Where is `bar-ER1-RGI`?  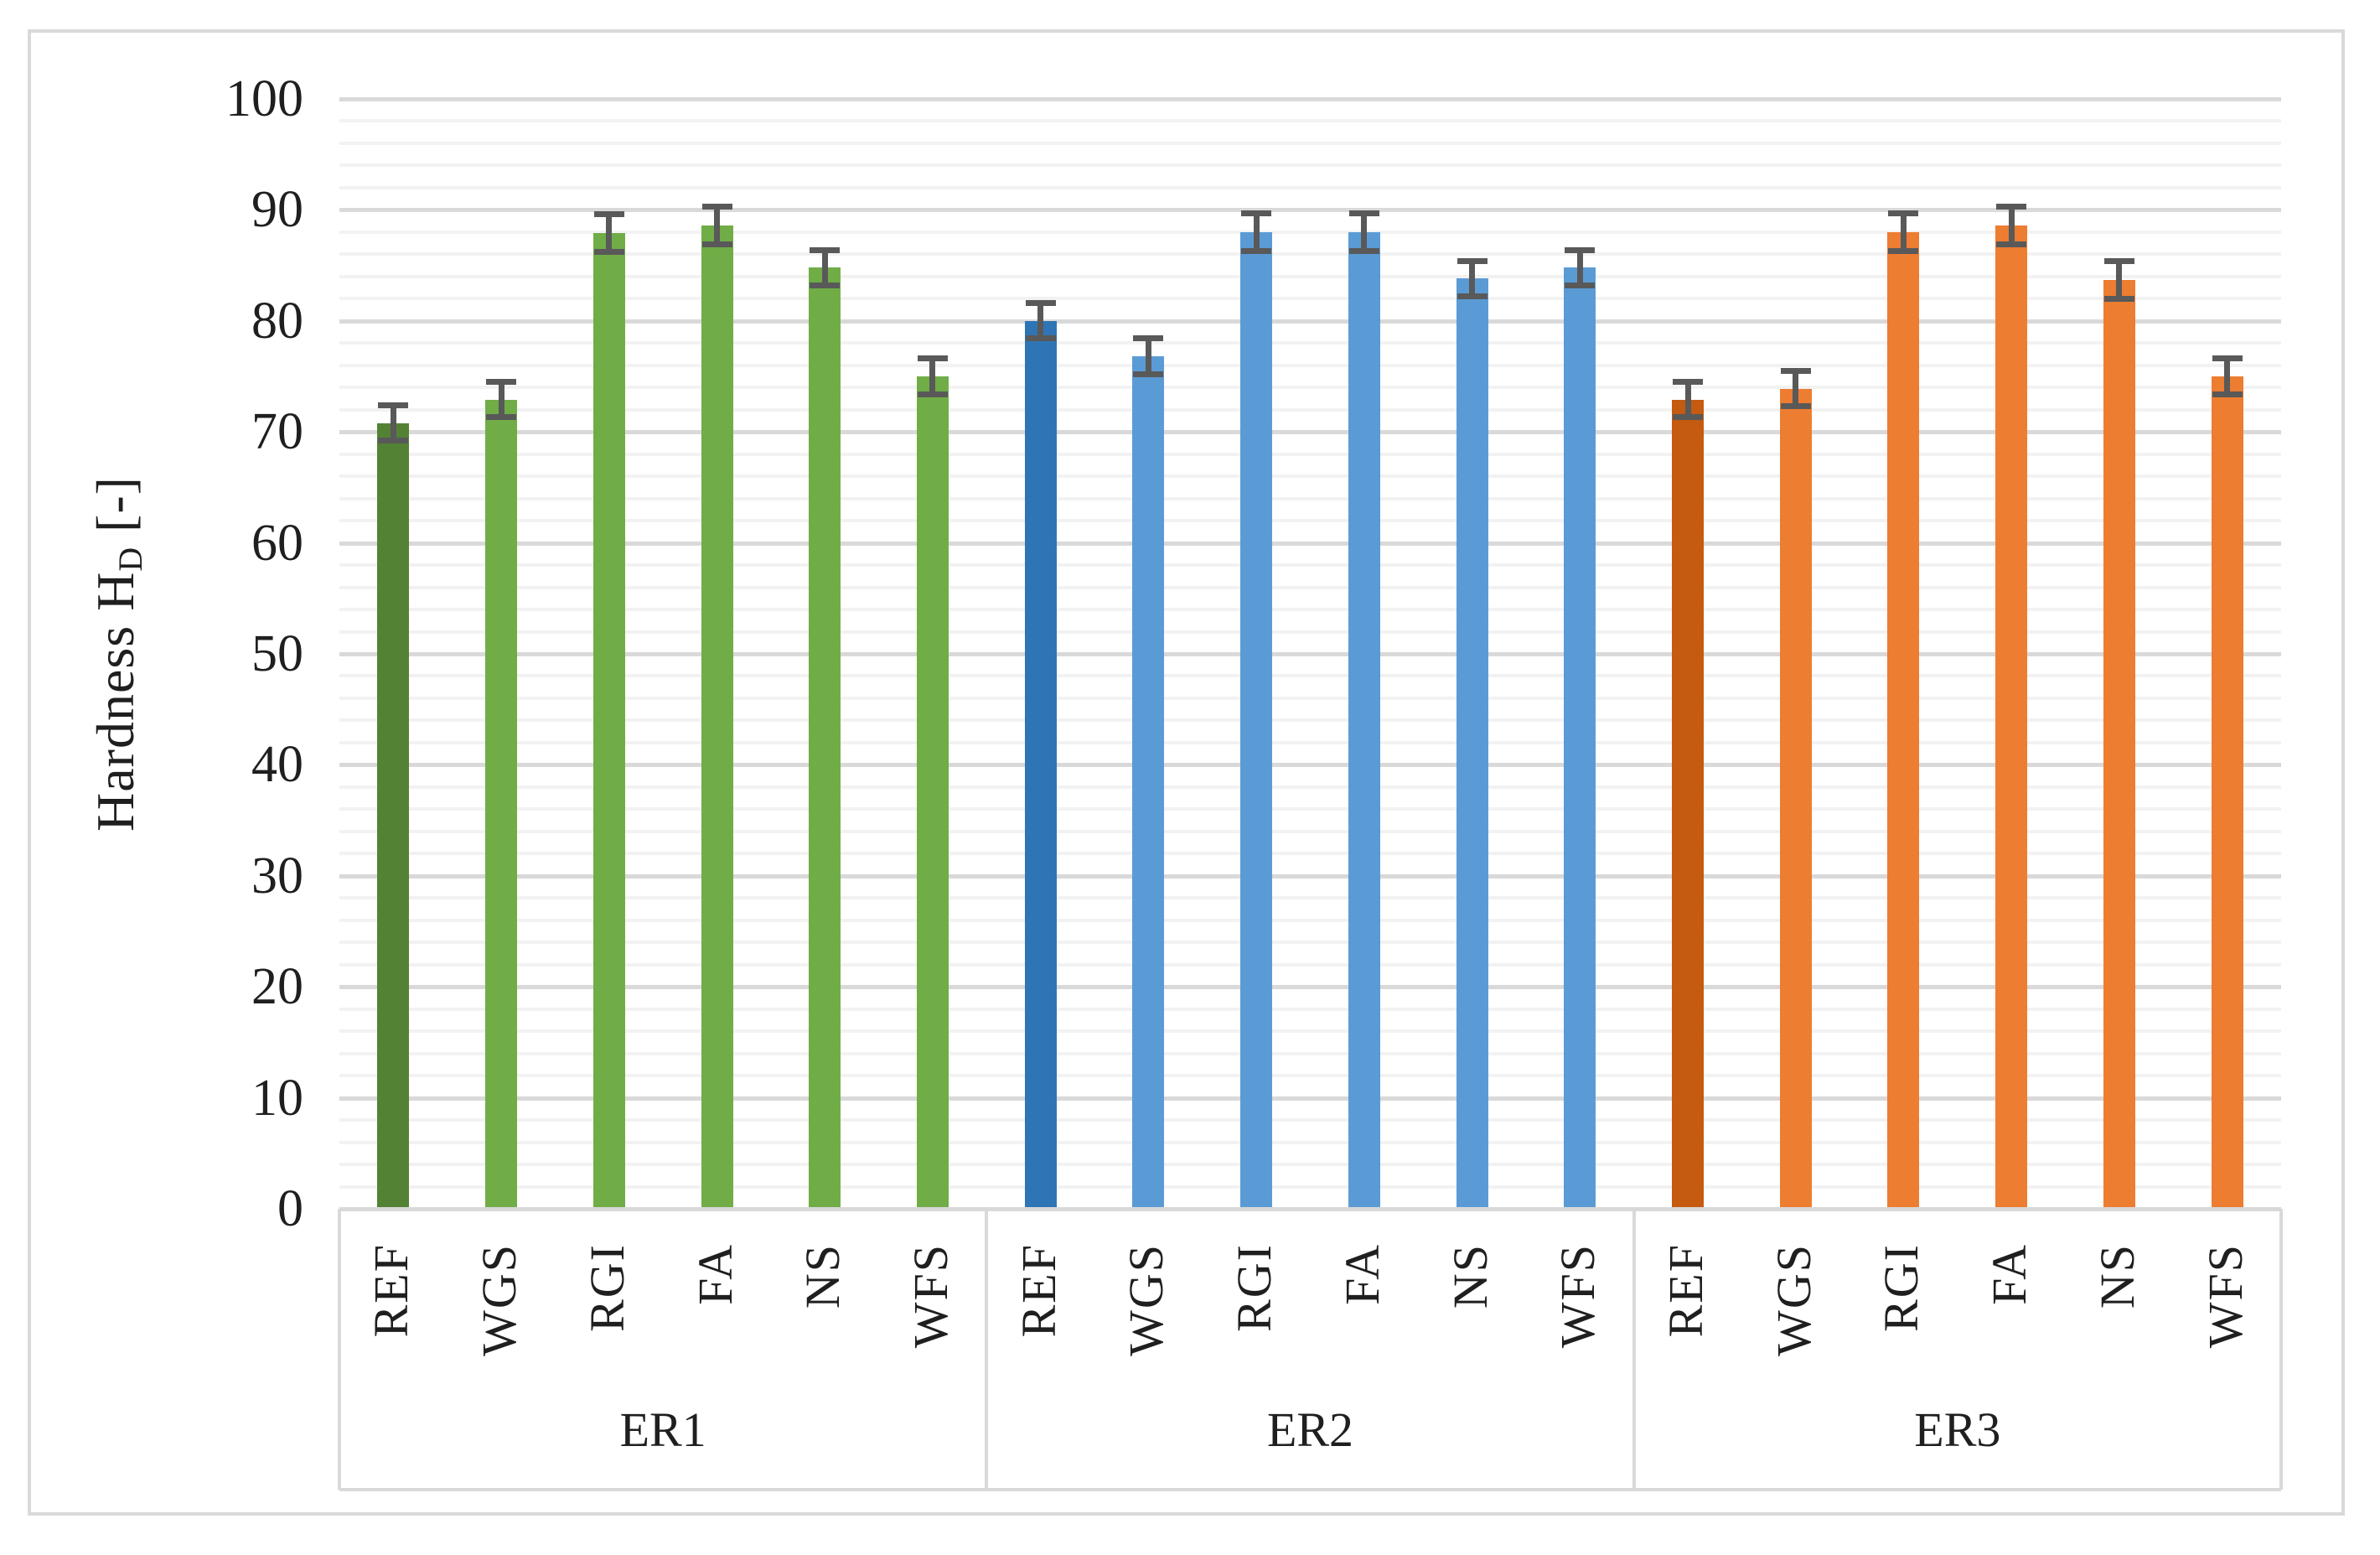
bar-ER1-RGI is located at coordinates (608, 721).